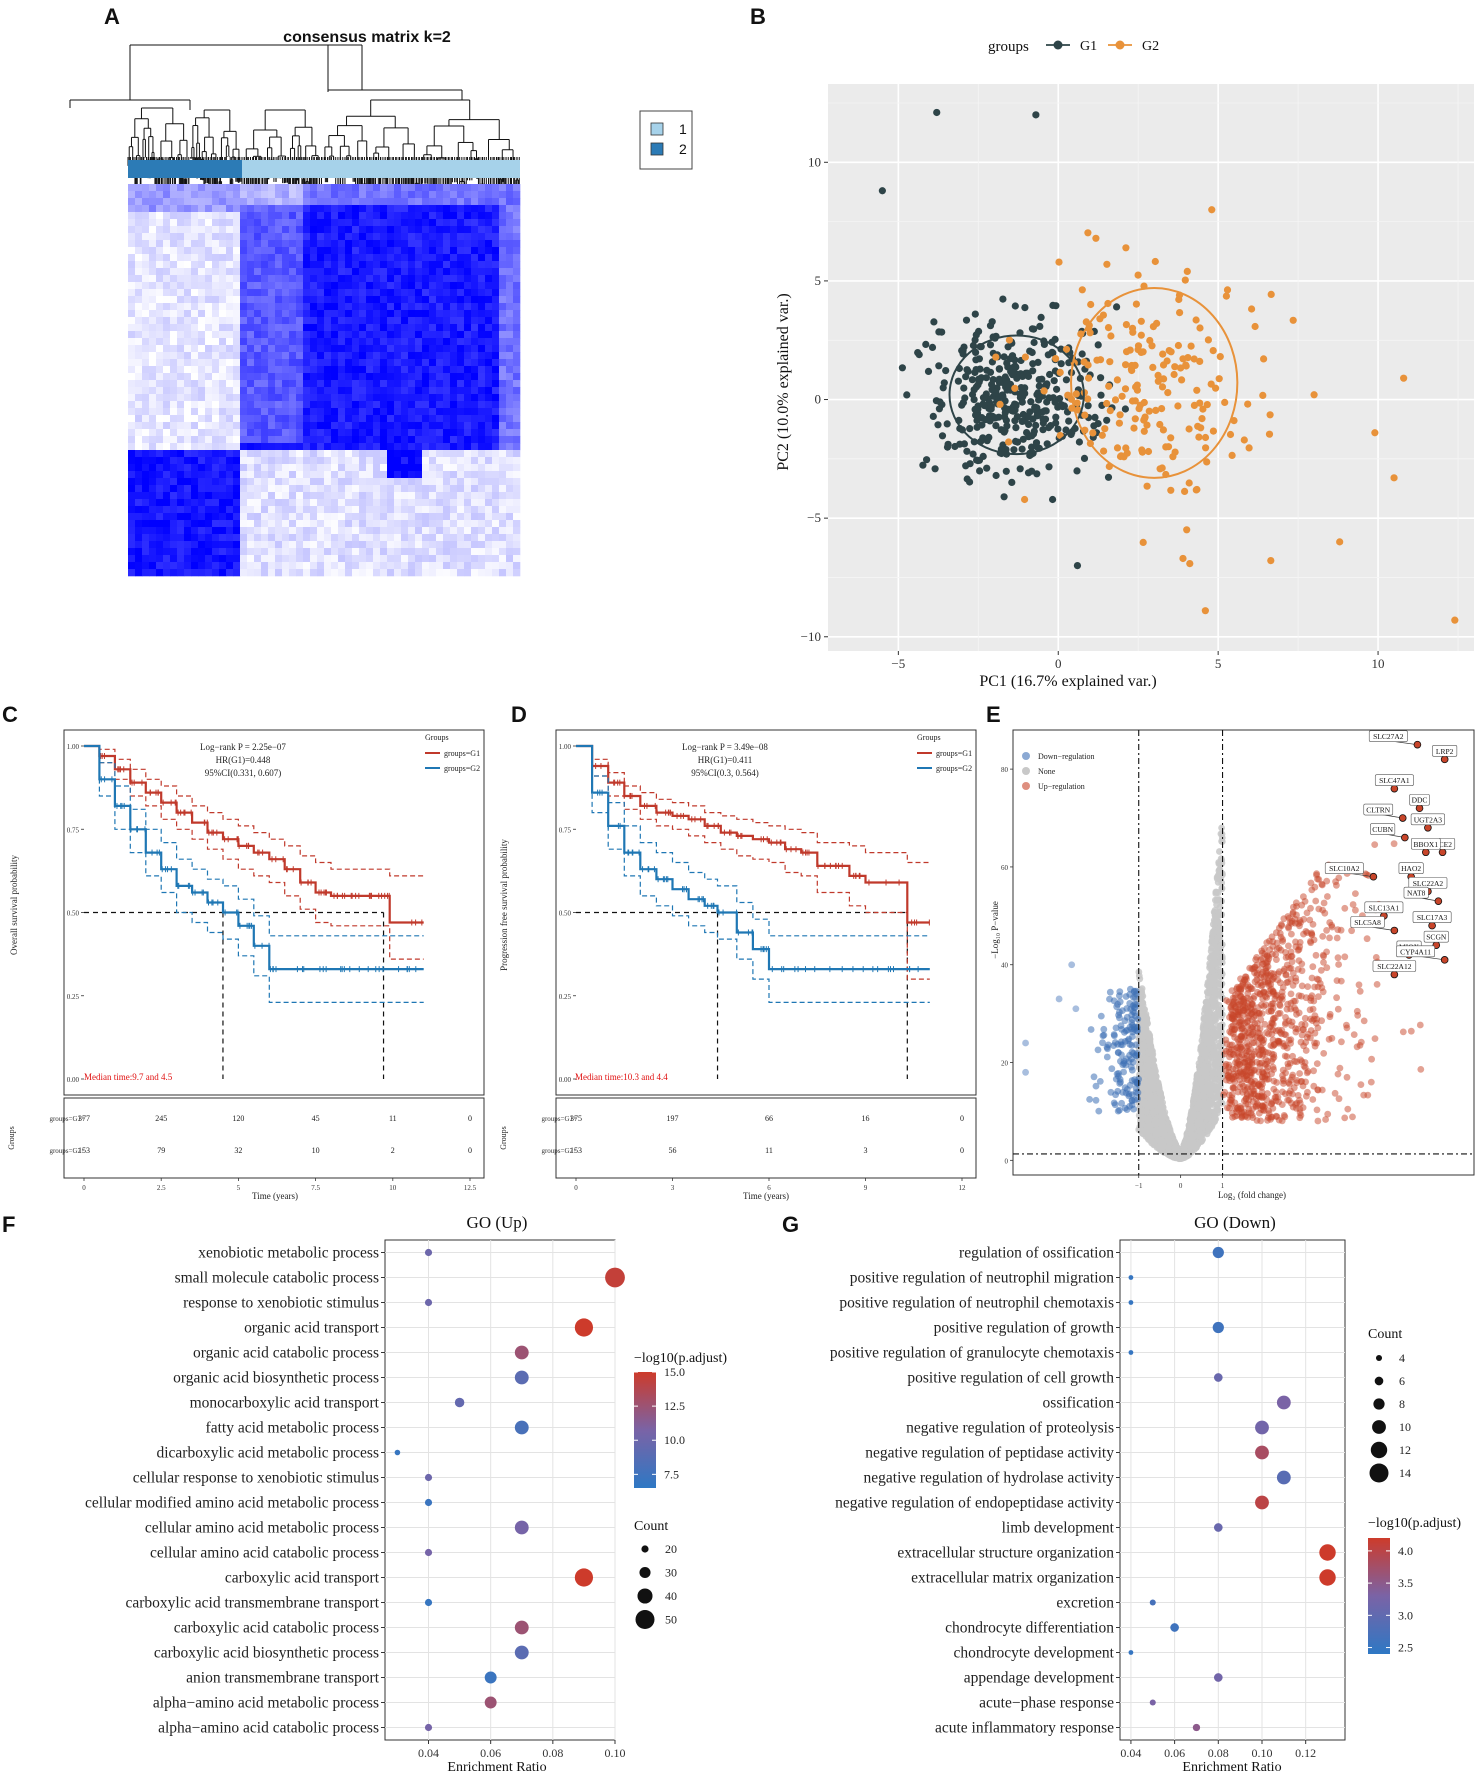 This screenshot has height=1773, width=1476. What do you see at coordinates (1058, 663) in the screenshot?
I see `pca-x-tick-label: 0` at bounding box center [1058, 663].